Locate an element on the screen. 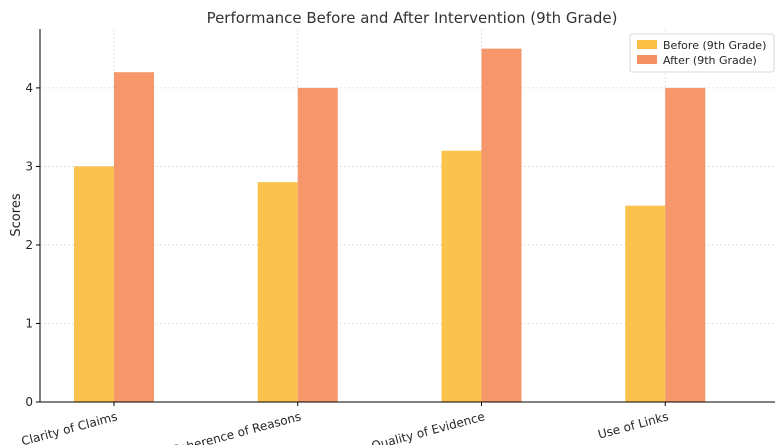  y-axis-label: Scores is located at coordinates (16, 214).